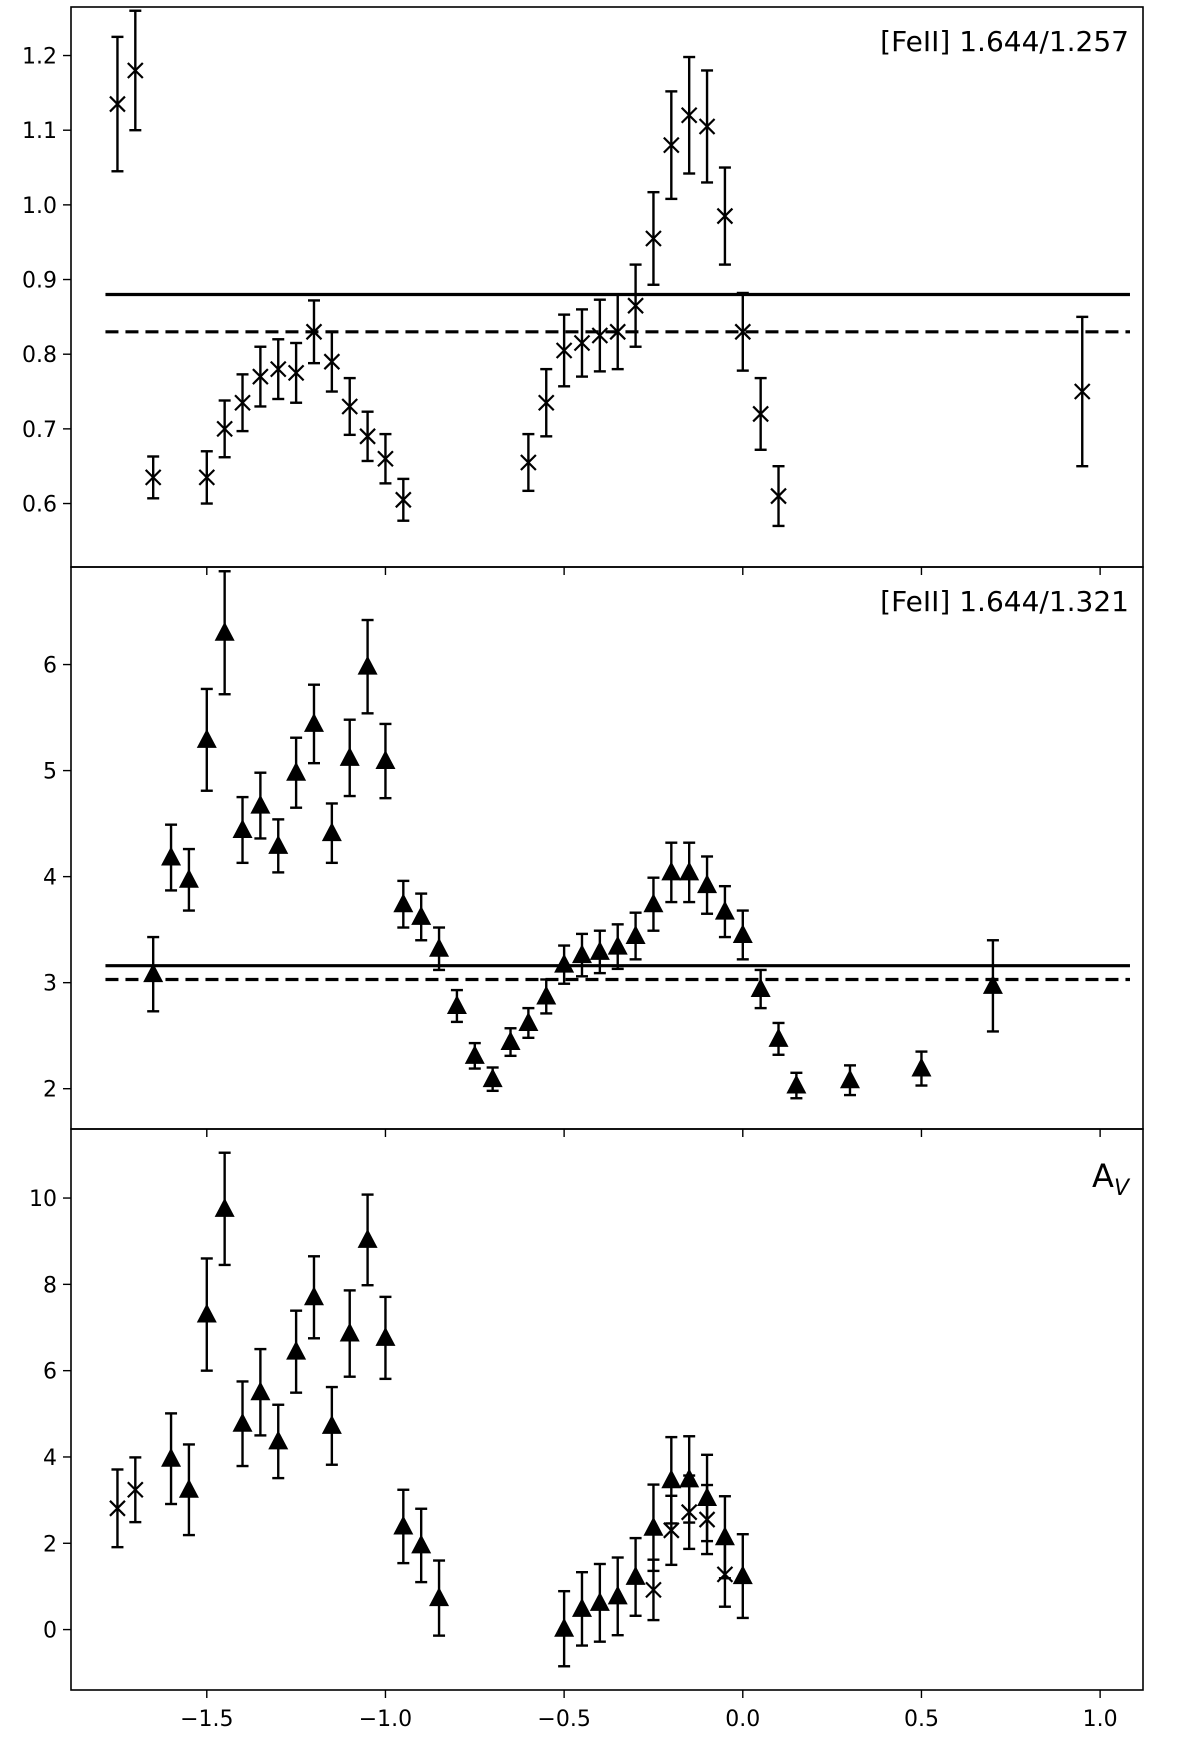 The width and height of the screenshot is (1200, 1737). I want to click on panel-label: AV, so click(1111, 1179).